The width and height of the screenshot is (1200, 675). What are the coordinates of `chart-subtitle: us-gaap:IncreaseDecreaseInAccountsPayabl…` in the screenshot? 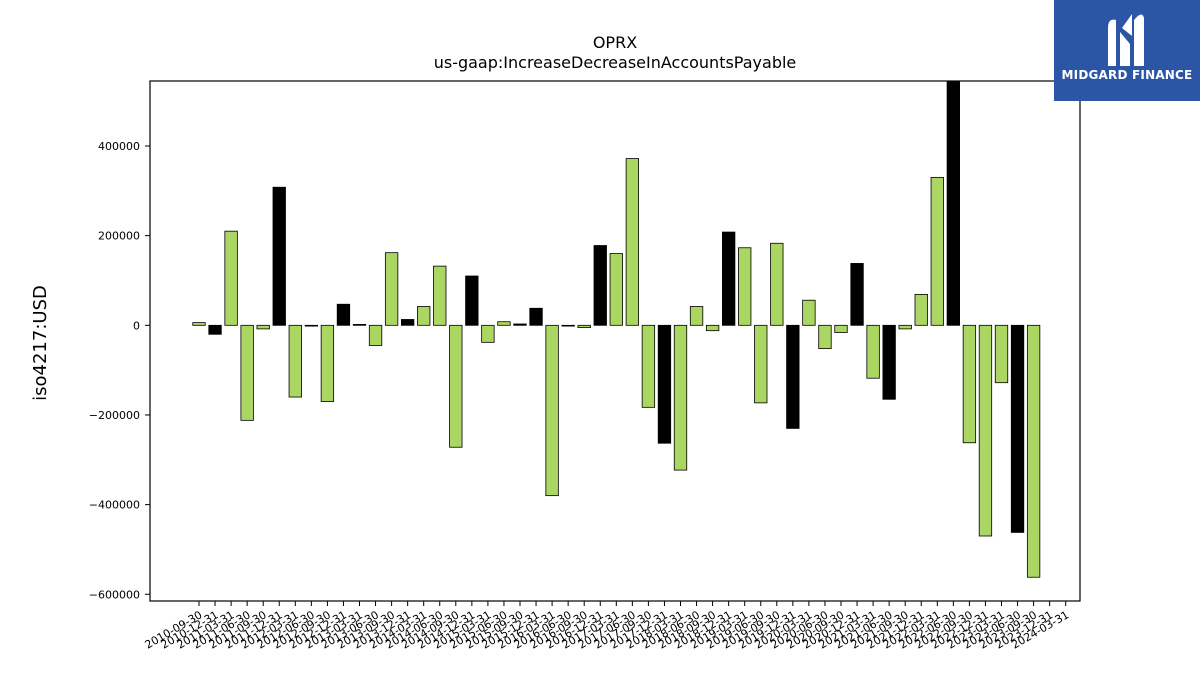 It's located at (615, 62).